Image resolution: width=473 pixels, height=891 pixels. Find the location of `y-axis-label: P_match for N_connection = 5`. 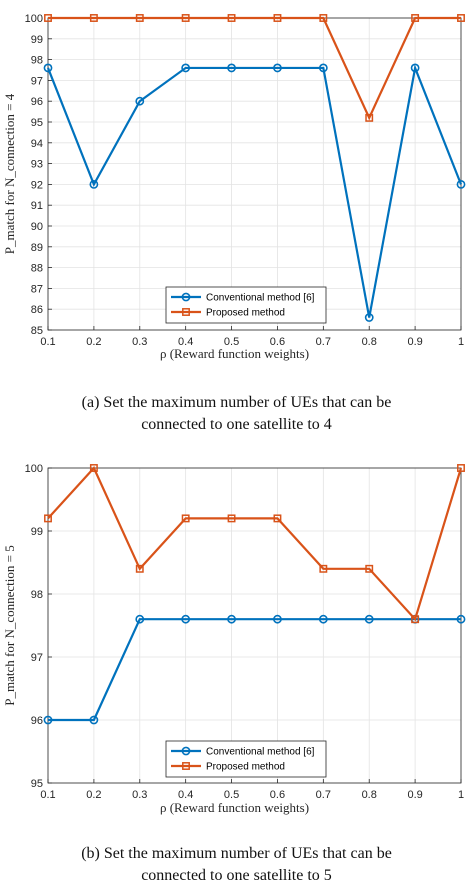

y-axis-label: P_match for N_connection = 5 is located at coordinates (9, 625).